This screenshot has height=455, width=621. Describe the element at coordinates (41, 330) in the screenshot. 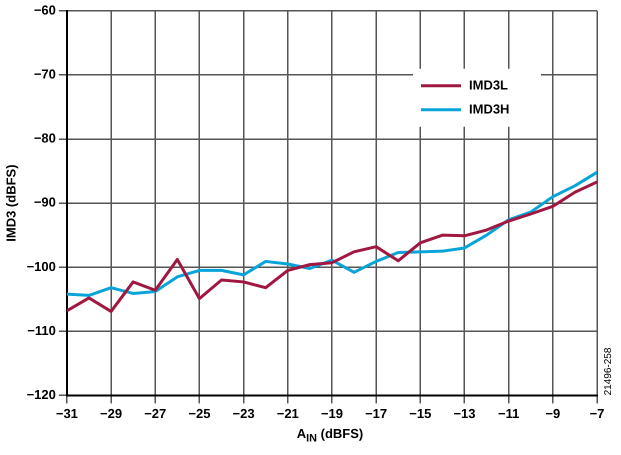

I see `y-tick-label: −110` at that location.